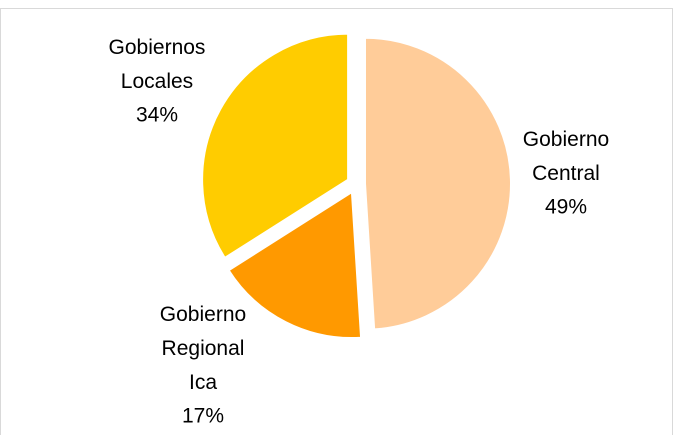 The image size is (680, 435). I want to click on slice-label: Gobierno Regional Ica, so click(203, 348).